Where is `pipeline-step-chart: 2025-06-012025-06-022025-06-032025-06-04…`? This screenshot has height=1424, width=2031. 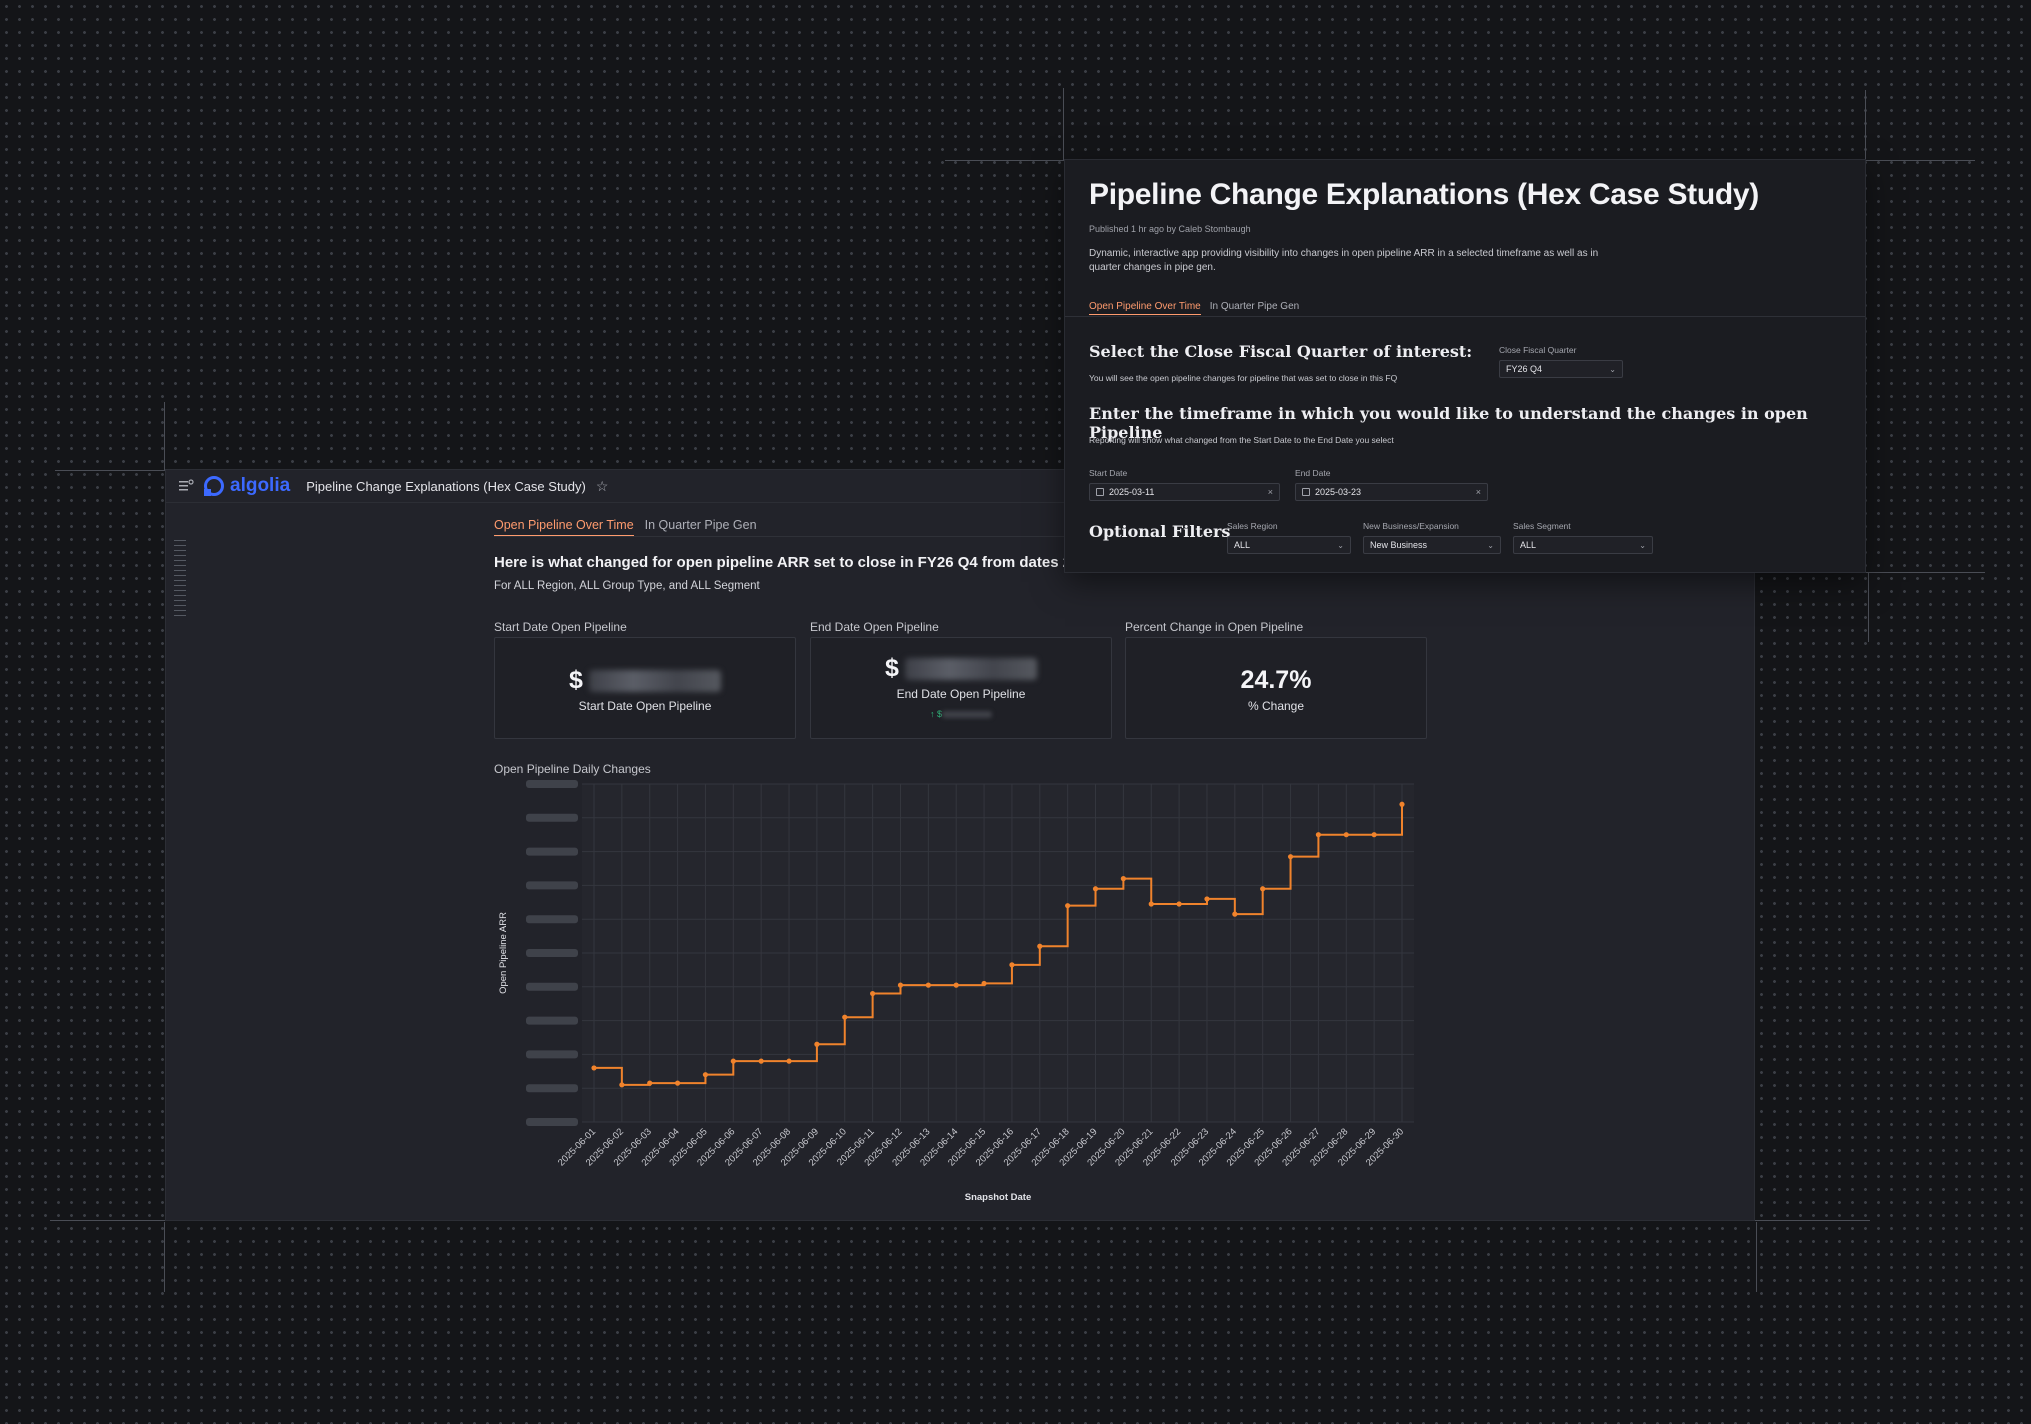
pipeline-step-chart: 2025-06-012025-06-022025-06-032025-06-04… is located at coordinates (964, 991).